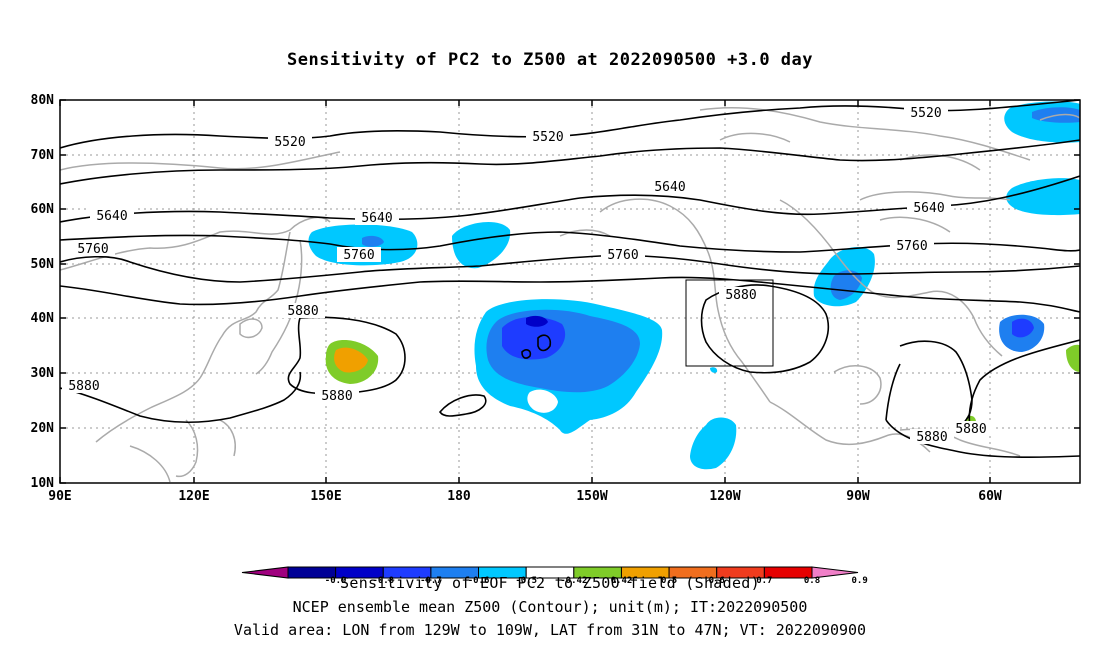  I want to click on lat-axis: 80N 70N 60N 50N 40N 30N 20N 10N, so click(43, 292).